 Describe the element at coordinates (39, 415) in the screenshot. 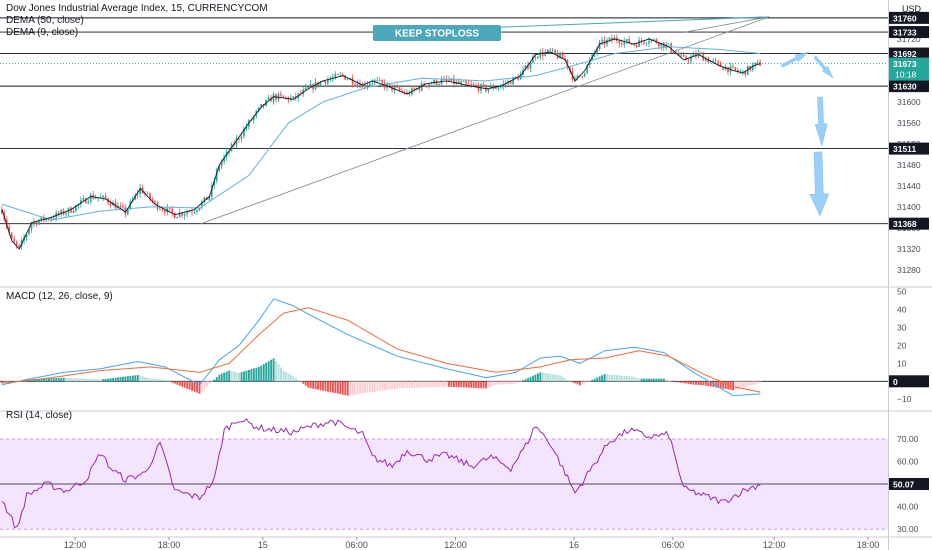

I see `rsi-title: RSI (14, close)` at that location.